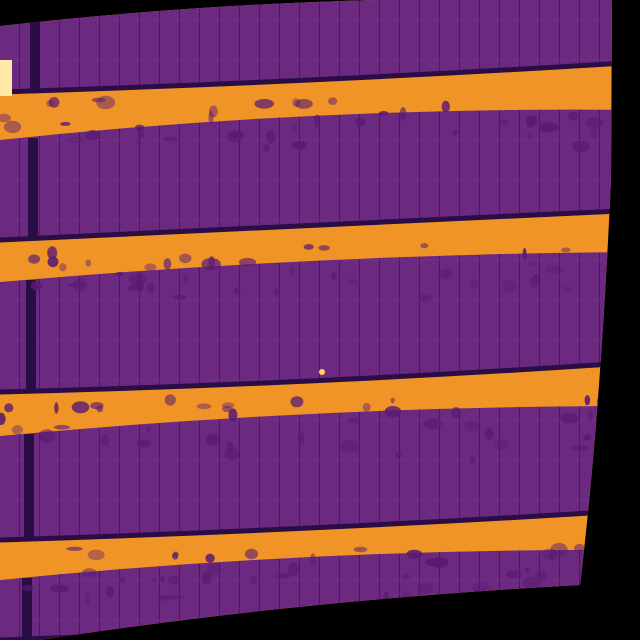  I want to click on hotspot, so click(6, 78).